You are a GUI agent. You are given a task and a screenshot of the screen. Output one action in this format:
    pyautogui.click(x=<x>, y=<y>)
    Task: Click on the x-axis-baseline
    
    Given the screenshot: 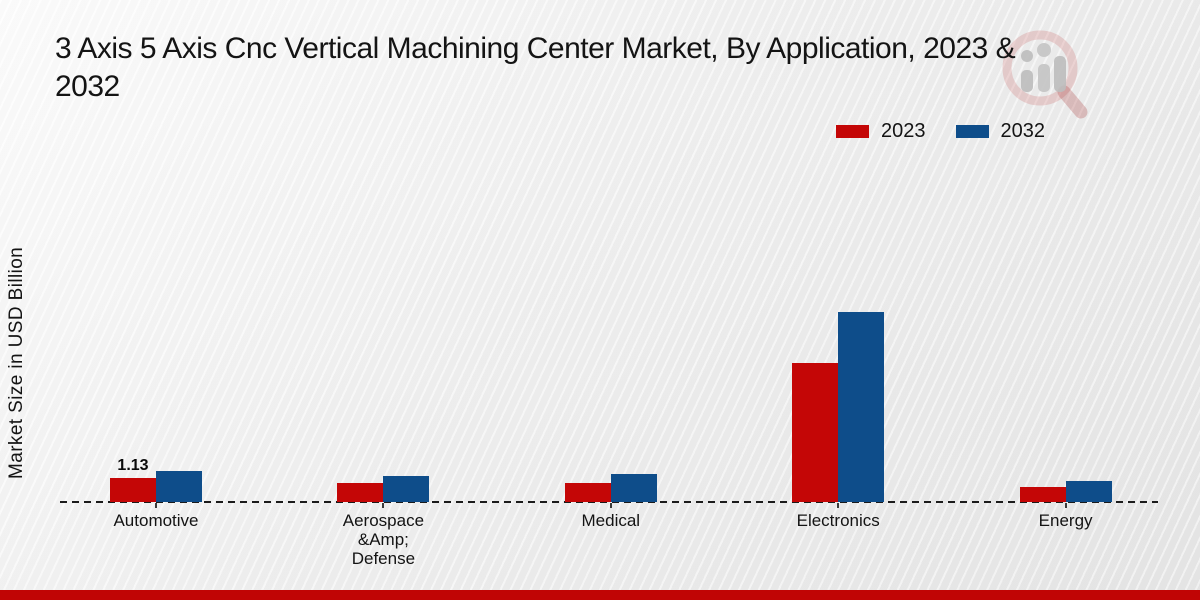 What is the action you would take?
    pyautogui.click(x=609, y=502)
    